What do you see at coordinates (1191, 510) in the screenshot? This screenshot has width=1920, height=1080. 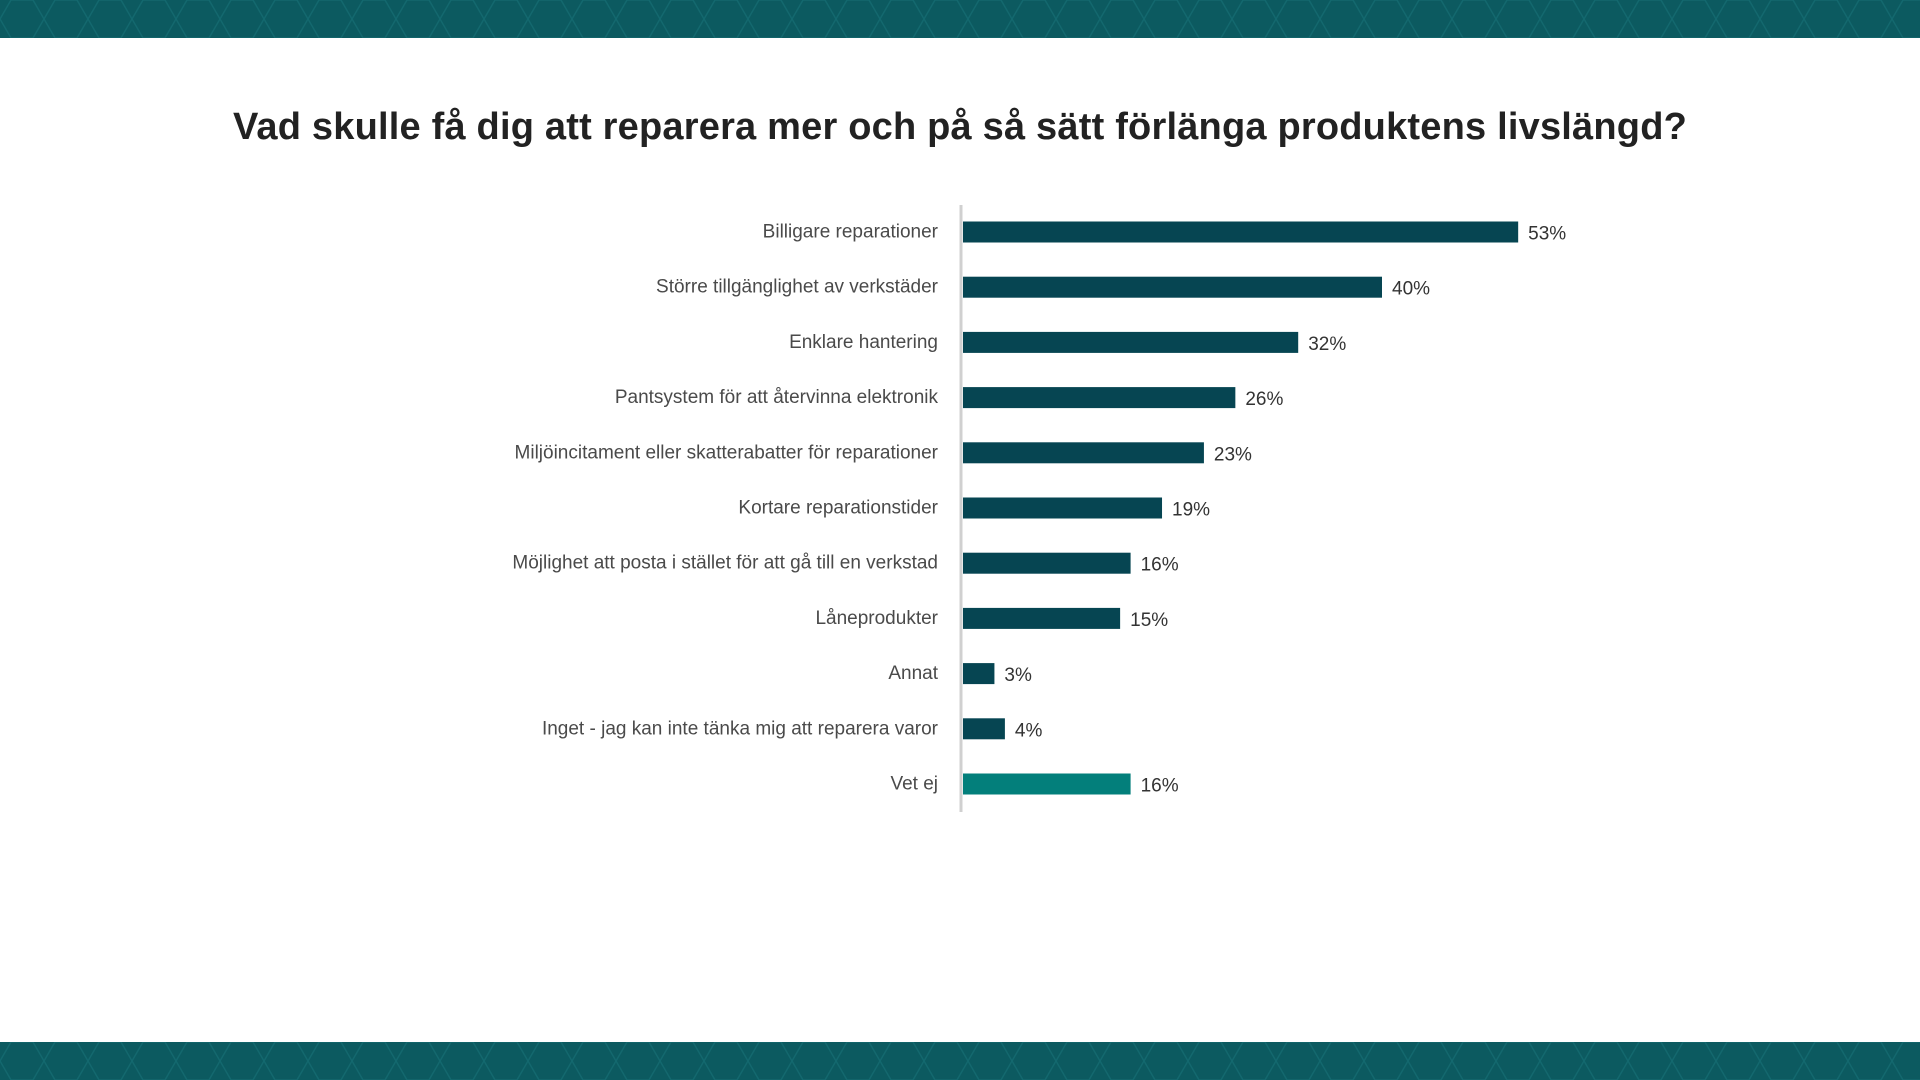 I see `value-label: 19%` at bounding box center [1191, 510].